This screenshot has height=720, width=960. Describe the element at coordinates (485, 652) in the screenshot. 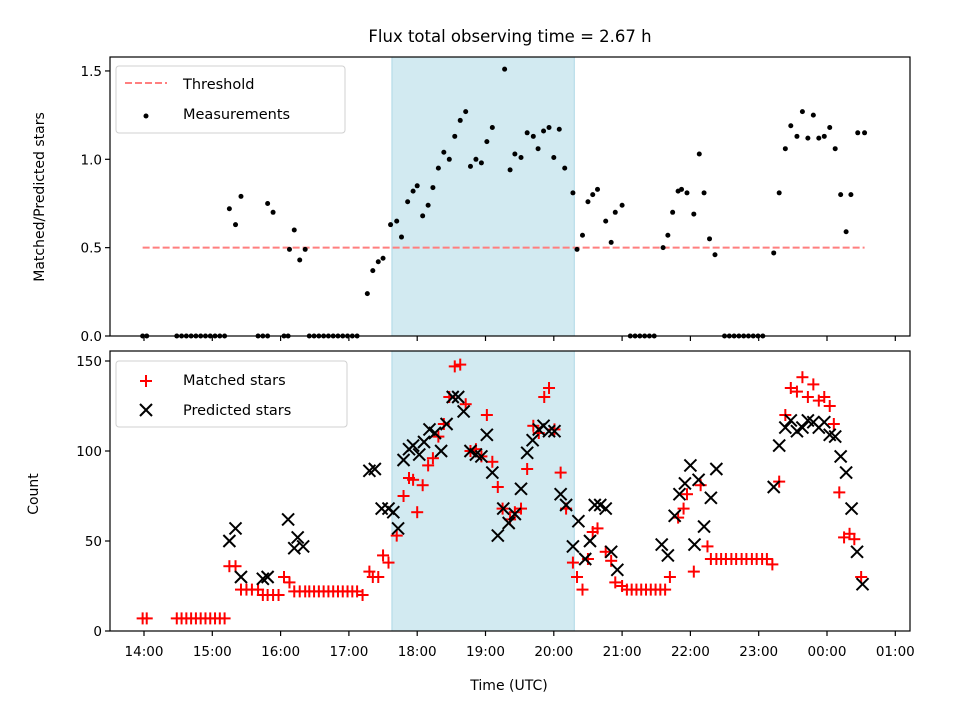

I see `x-tick-label: 19:00` at that location.